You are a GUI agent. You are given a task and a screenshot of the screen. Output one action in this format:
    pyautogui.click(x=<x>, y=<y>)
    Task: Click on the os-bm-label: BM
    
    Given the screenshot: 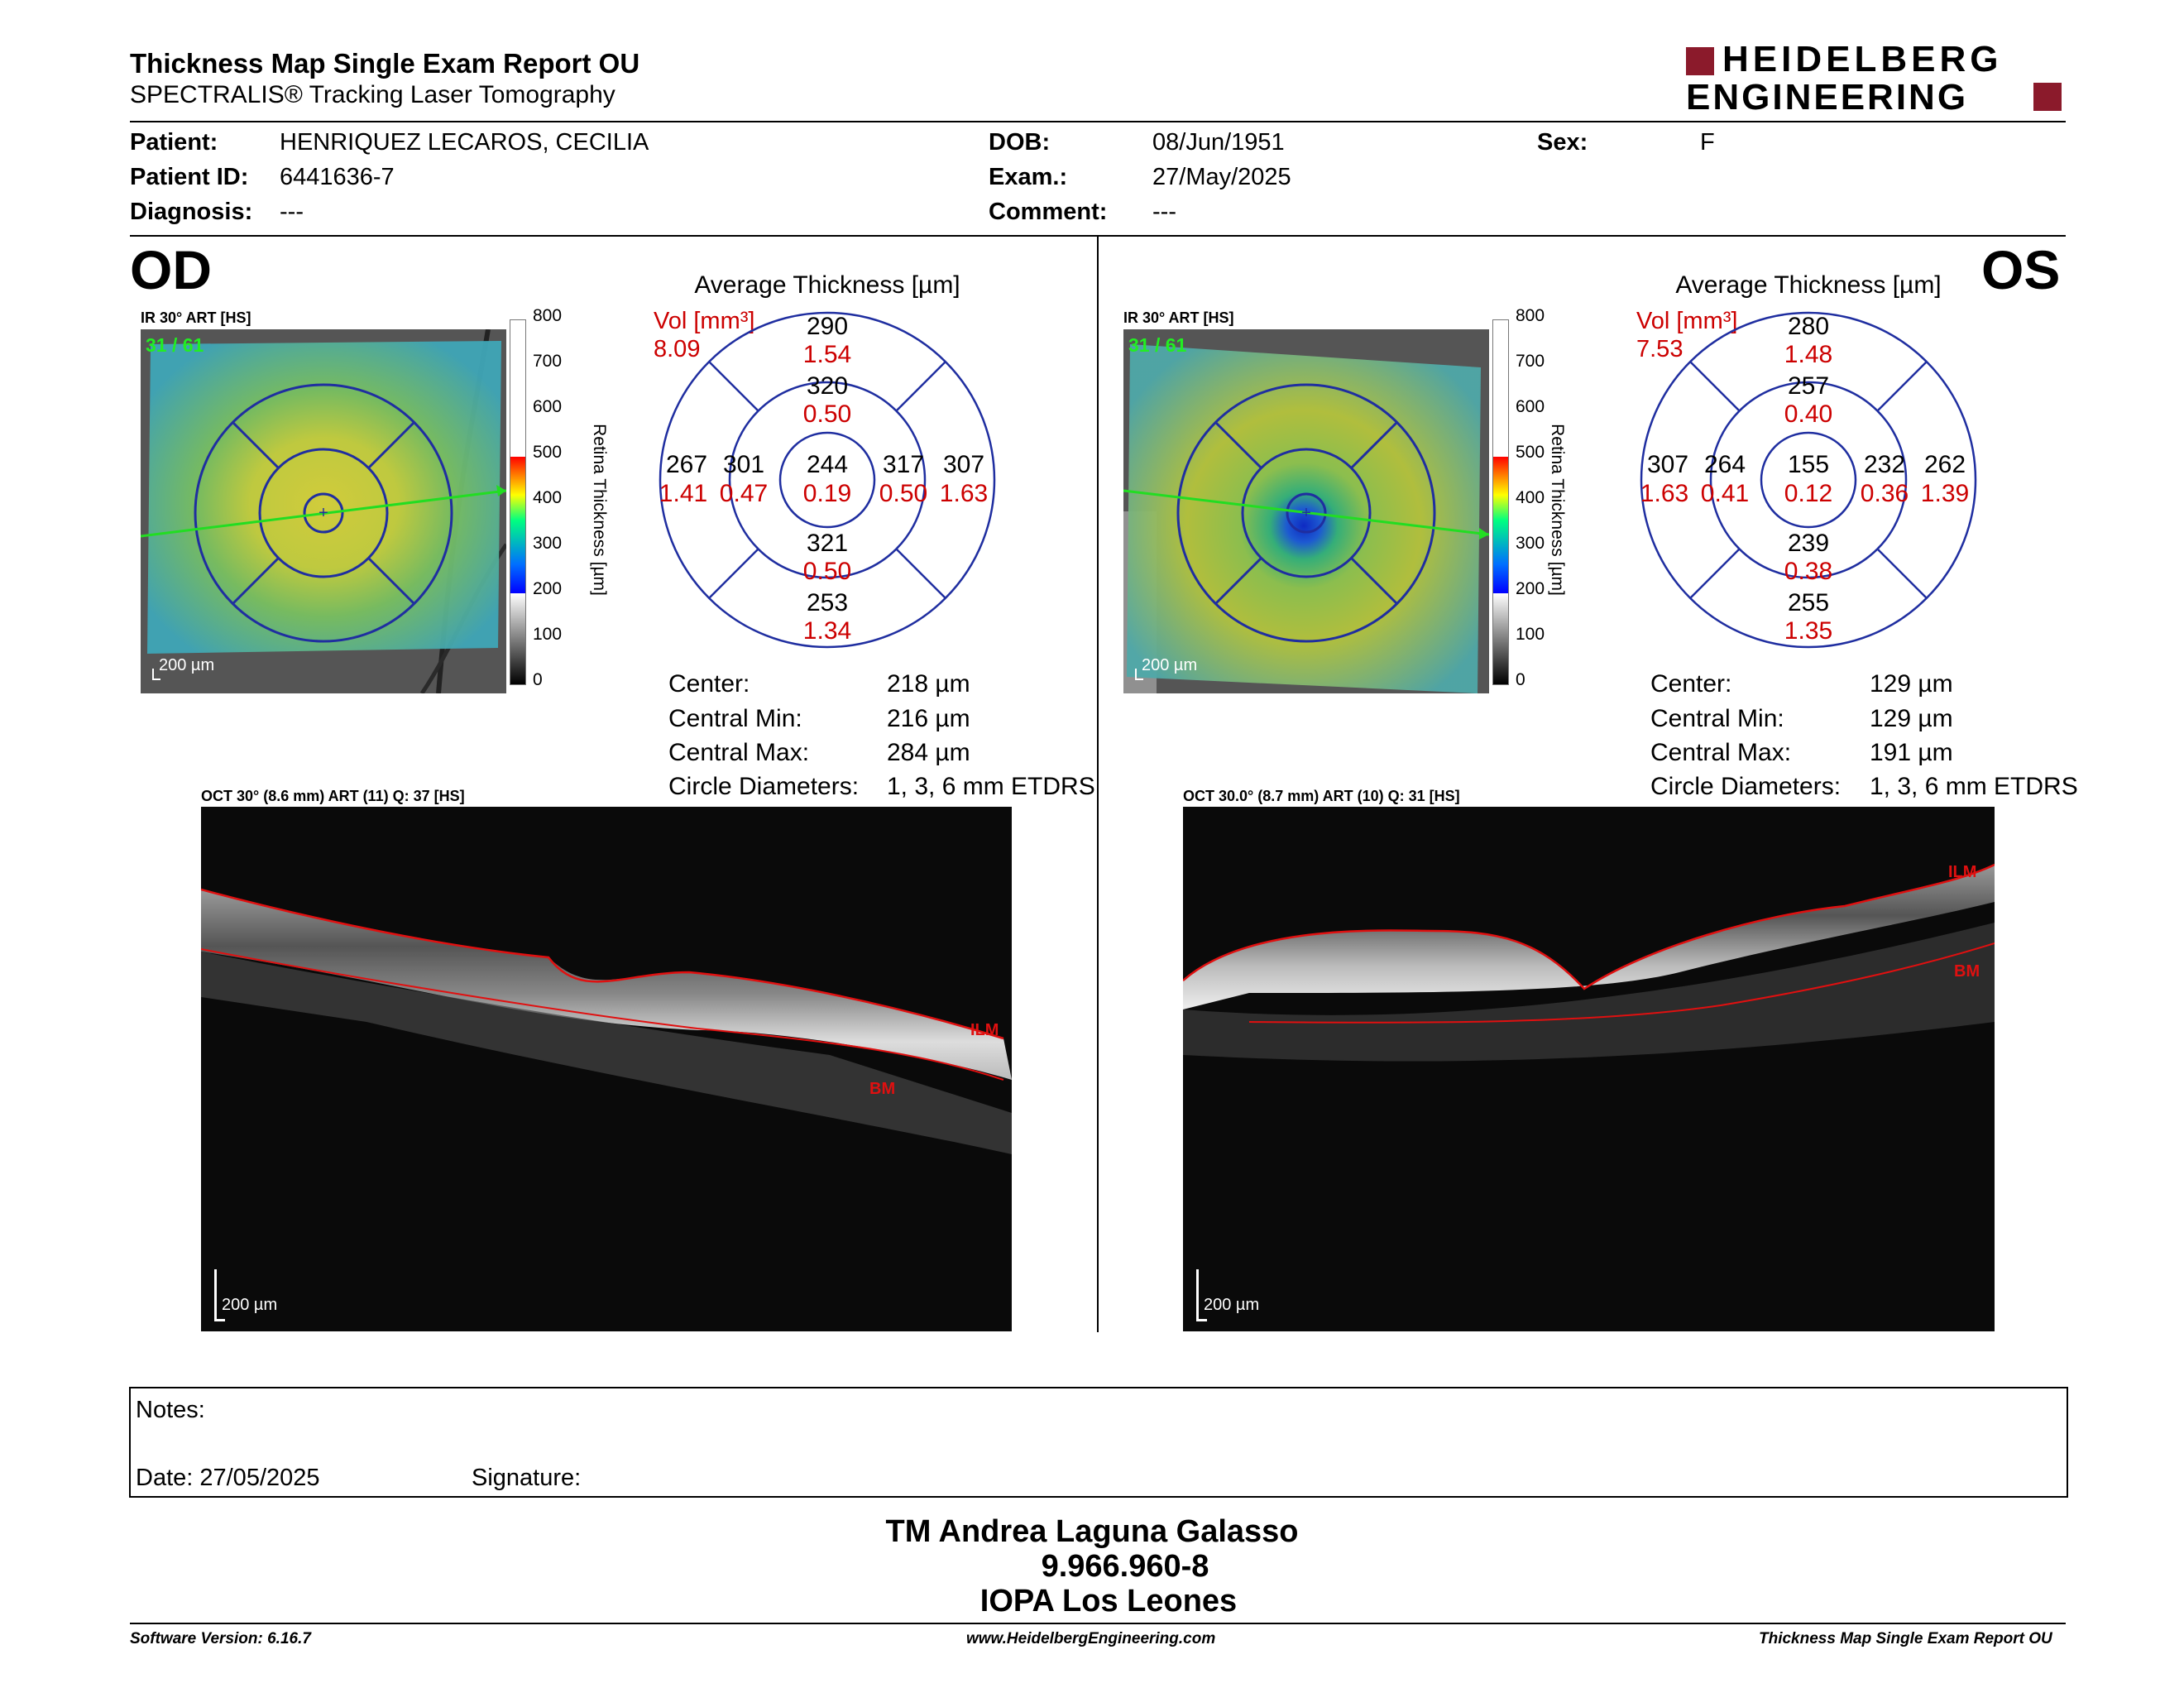 What is the action you would take?
    pyautogui.click(x=1967, y=971)
    